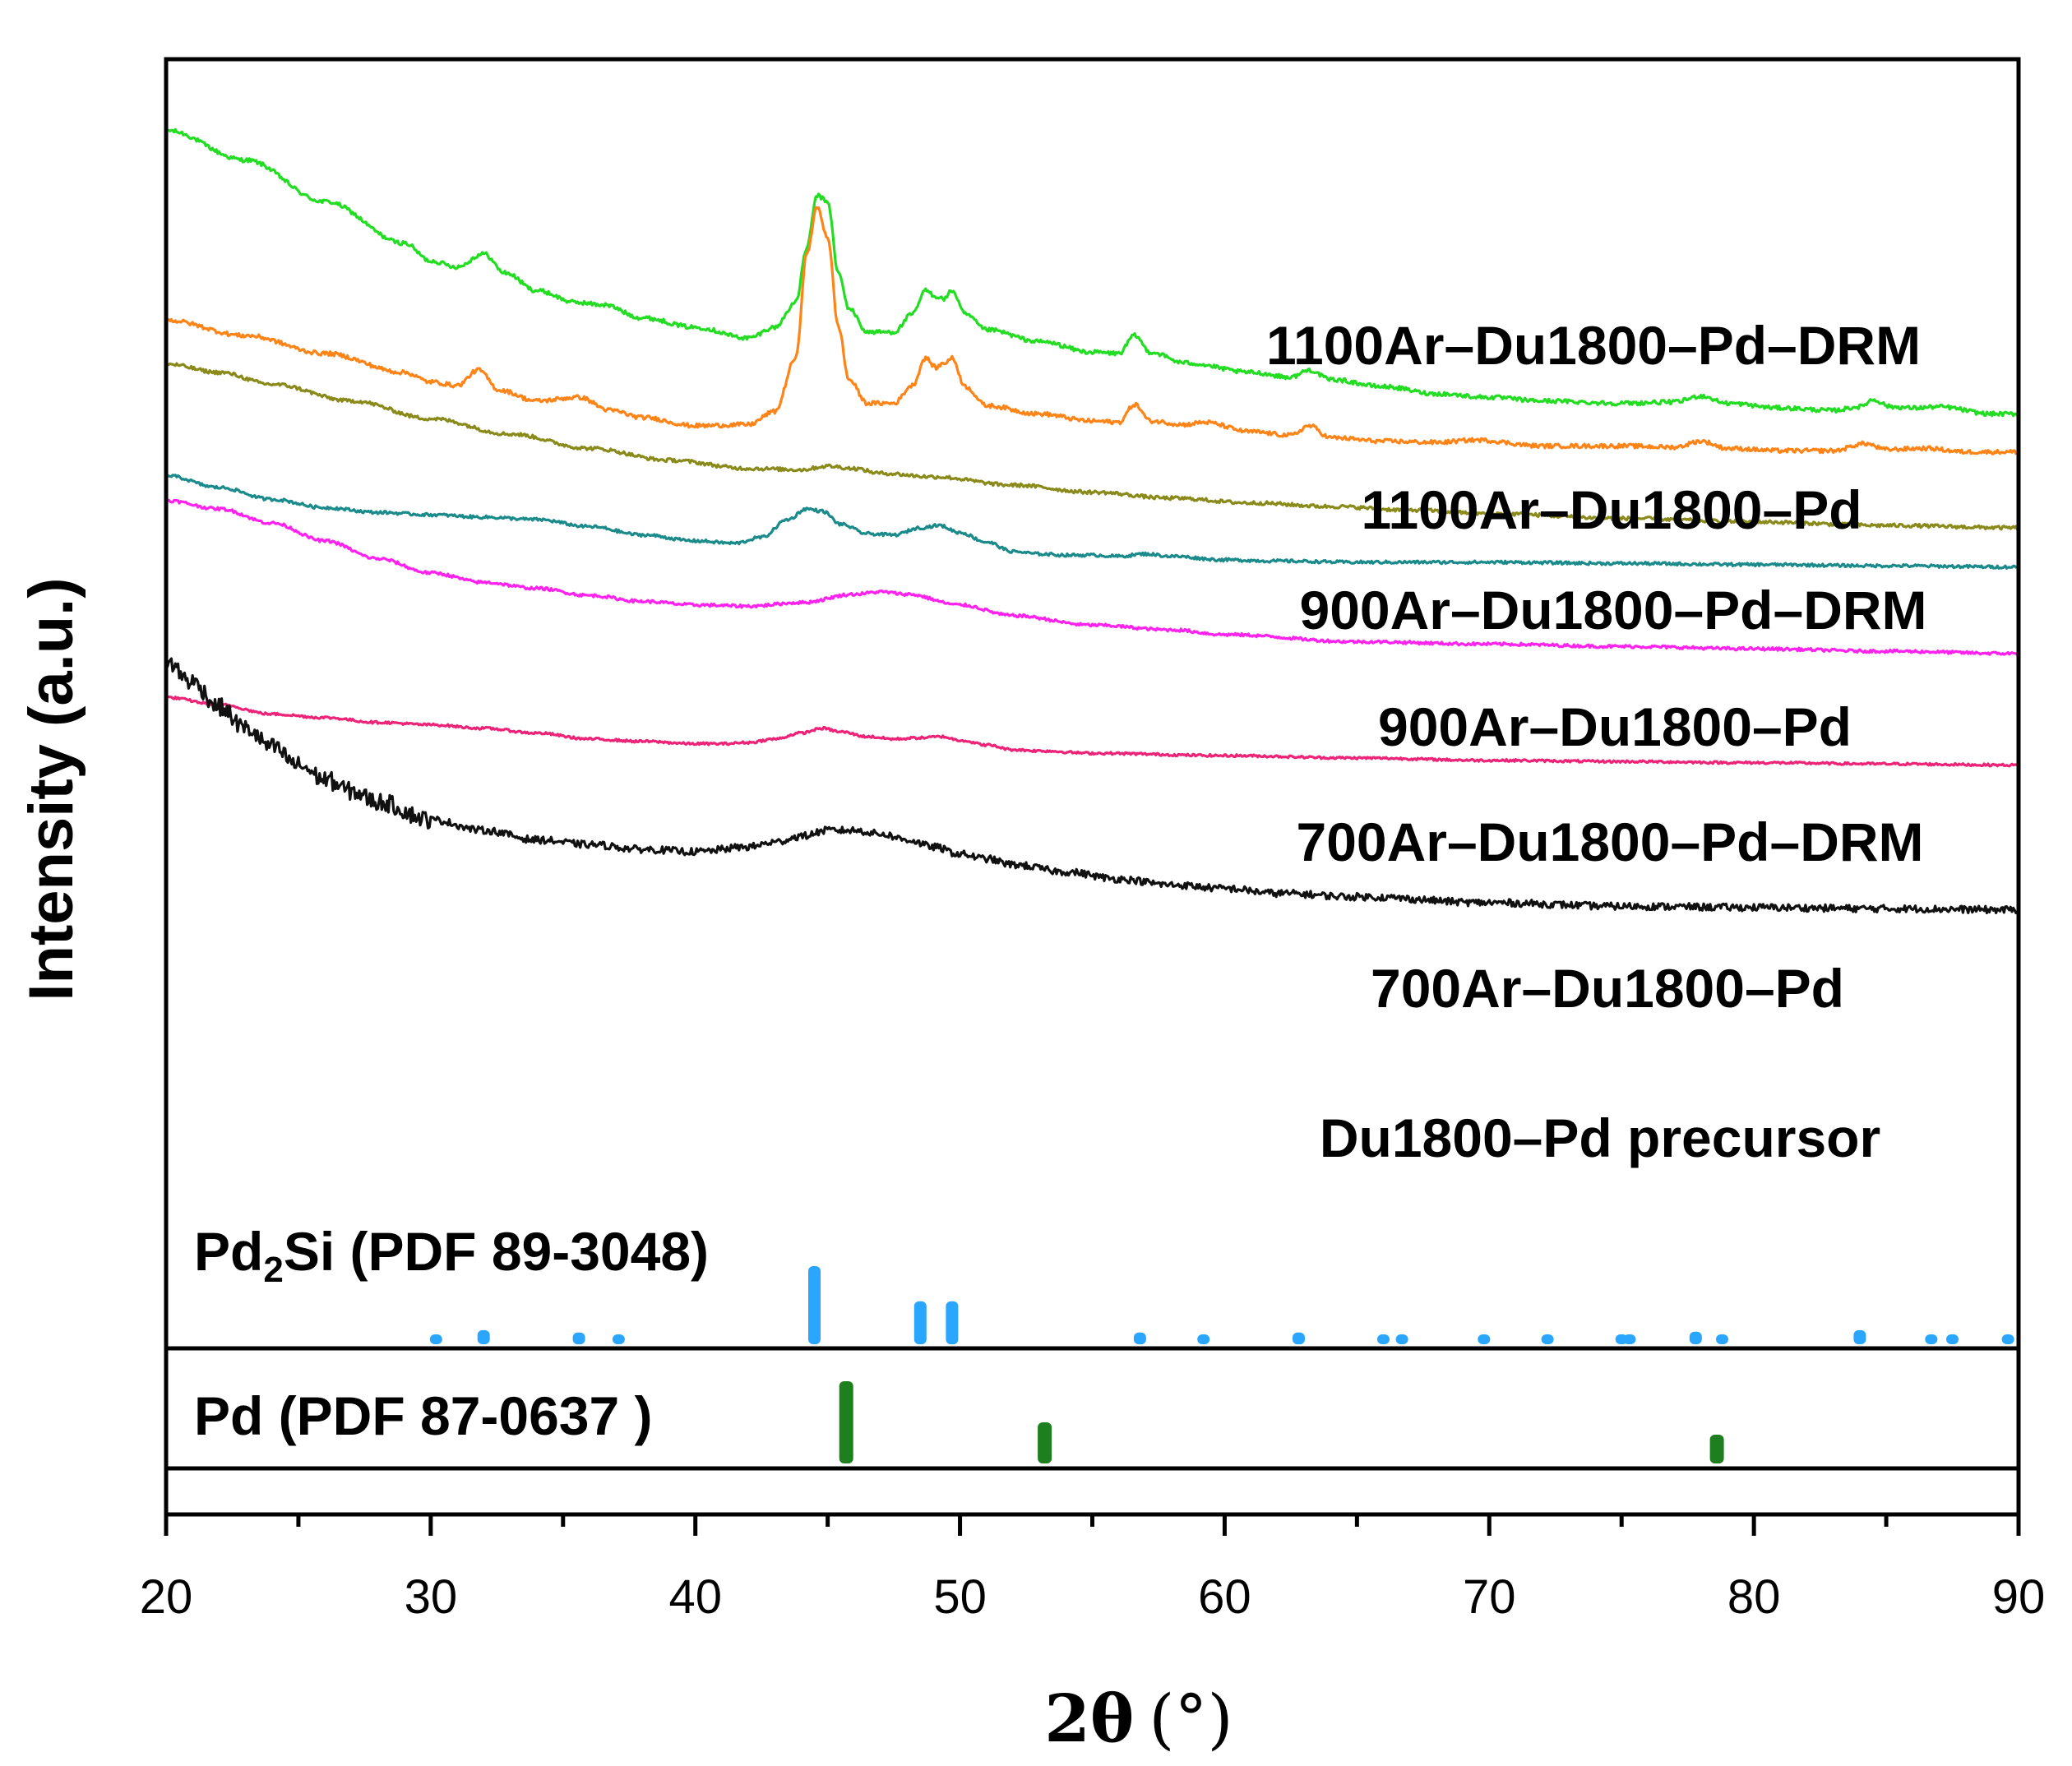 Image resolution: width=2072 pixels, height=1766 pixels. I want to click on reference-label-layer: Pd2Si (PDF 89-3048) Pd (PDF 87-0637 ), so click(451, 1333).